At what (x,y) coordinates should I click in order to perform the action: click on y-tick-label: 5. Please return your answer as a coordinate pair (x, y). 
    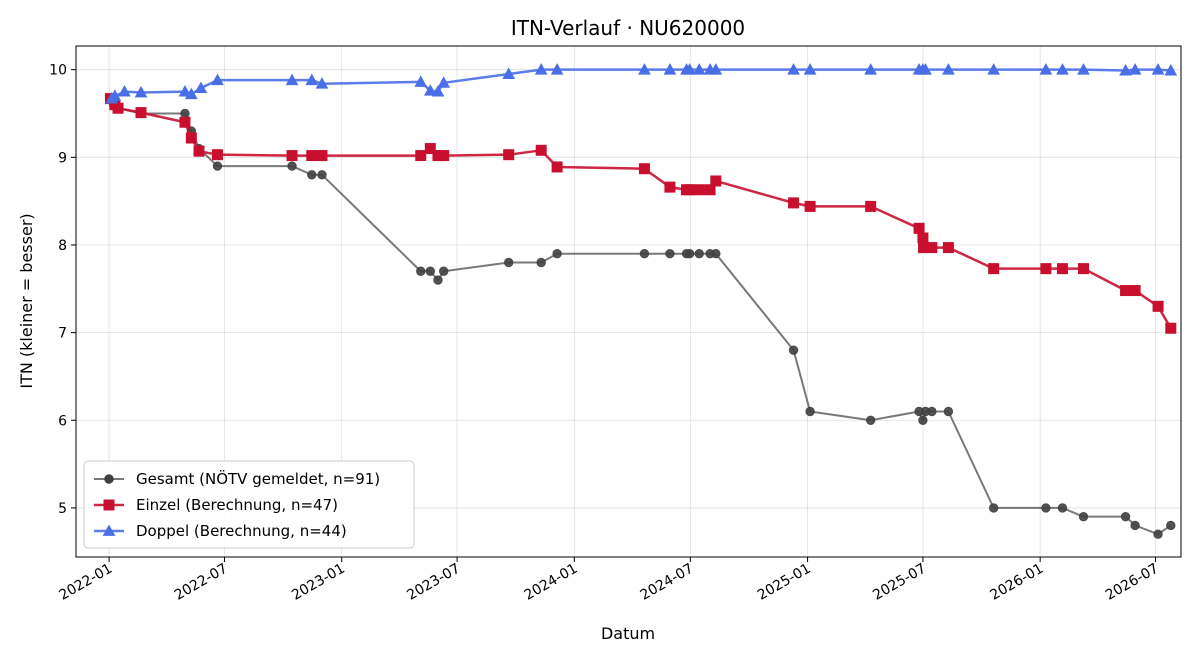
    Looking at the image, I should click on (62, 509).